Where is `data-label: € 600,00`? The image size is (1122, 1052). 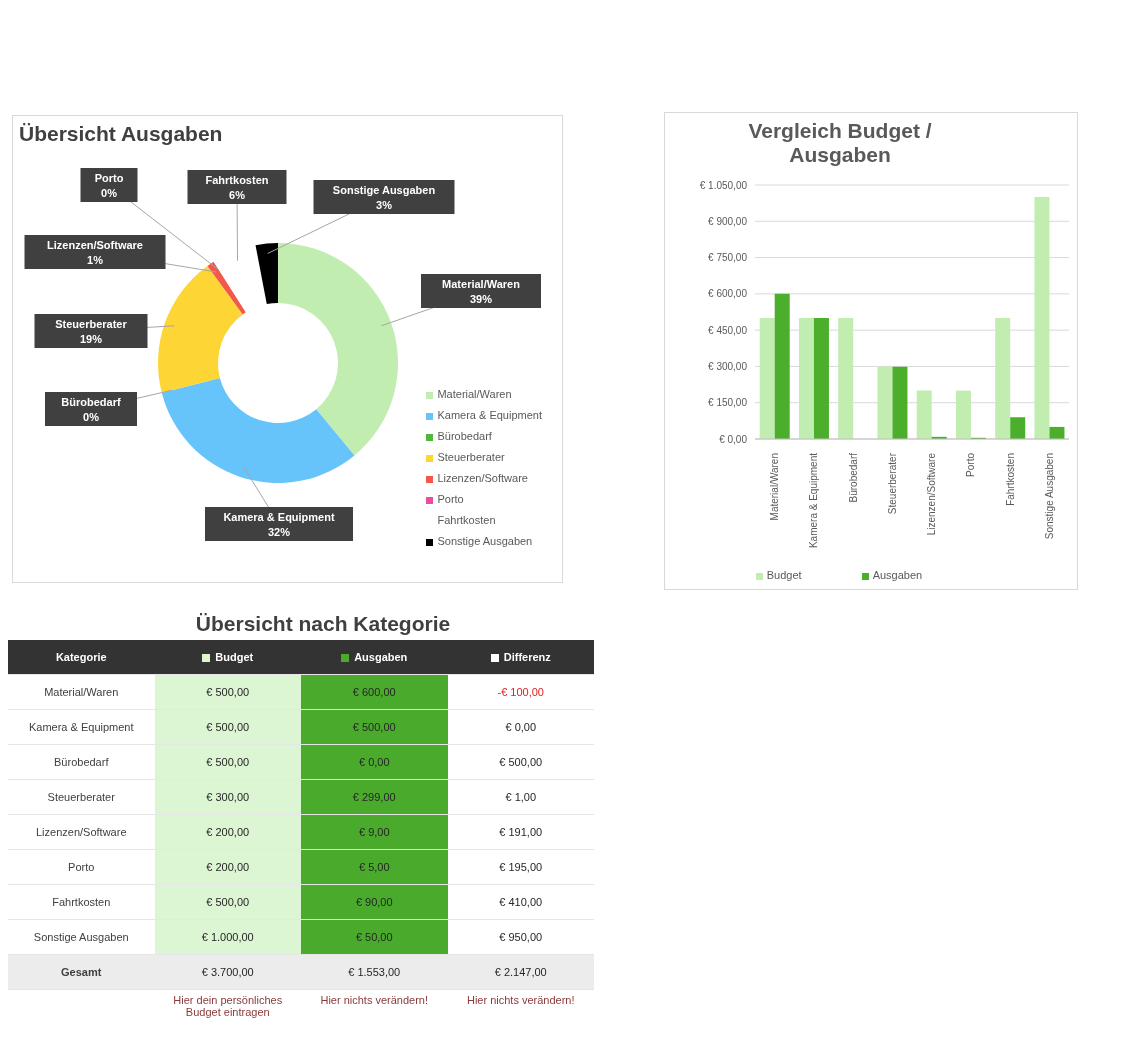
data-label: € 600,00 is located at coordinates (374, 692).